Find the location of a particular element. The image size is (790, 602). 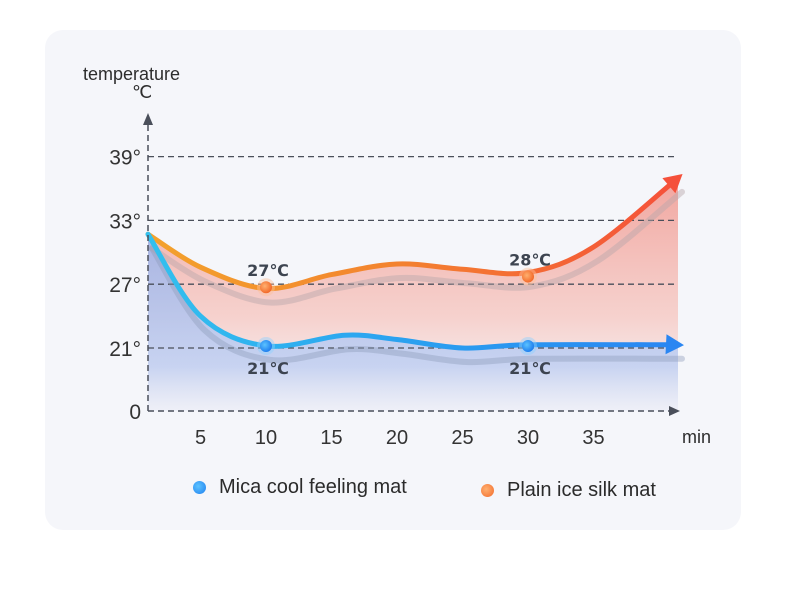

x-tick-label: 5 is located at coordinates (200, 438).